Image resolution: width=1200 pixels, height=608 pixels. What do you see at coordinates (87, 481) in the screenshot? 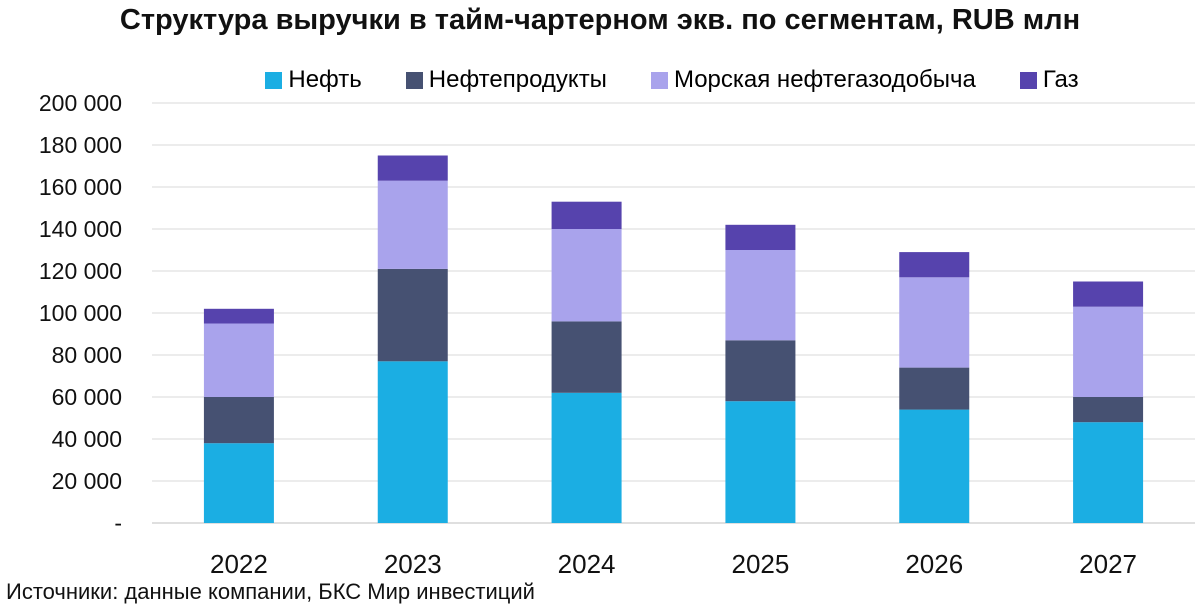
I see `y-tick-label: 20 000` at bounding box center [87, 481].